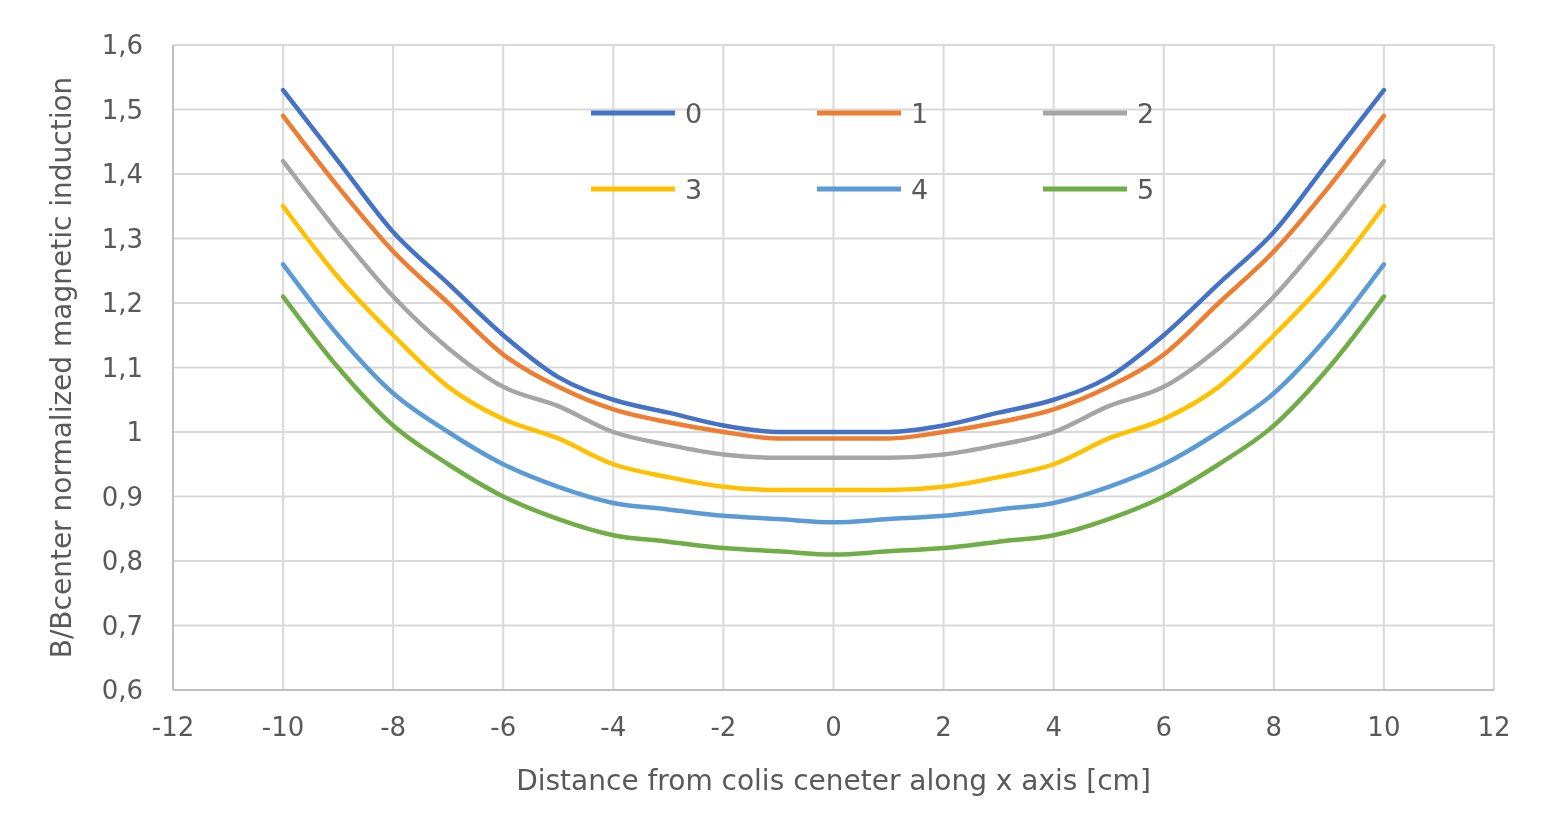  I want to click on y-tick-label: 1, so click(134, 432).